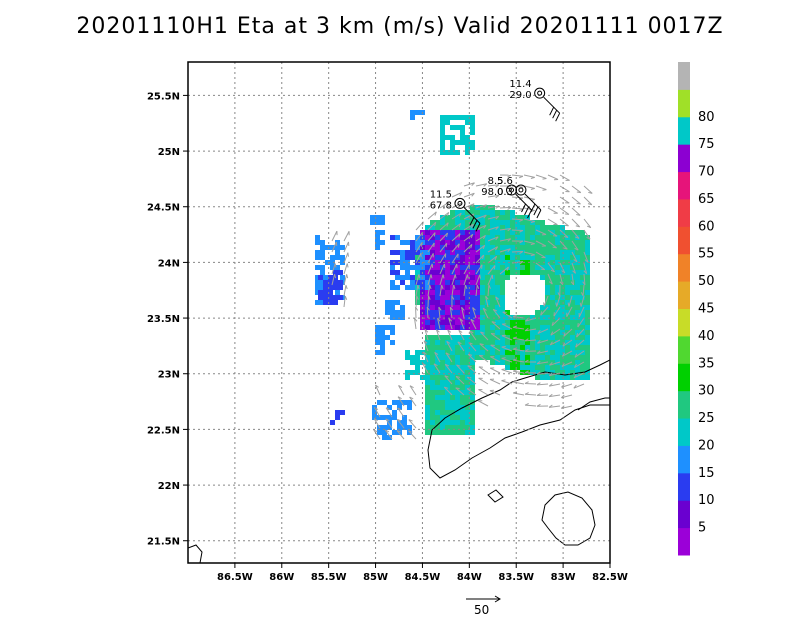 The height and width of the screenshot is (618, 800). I want to click on lat-tick-label: 24.5N, so click(163, 208).